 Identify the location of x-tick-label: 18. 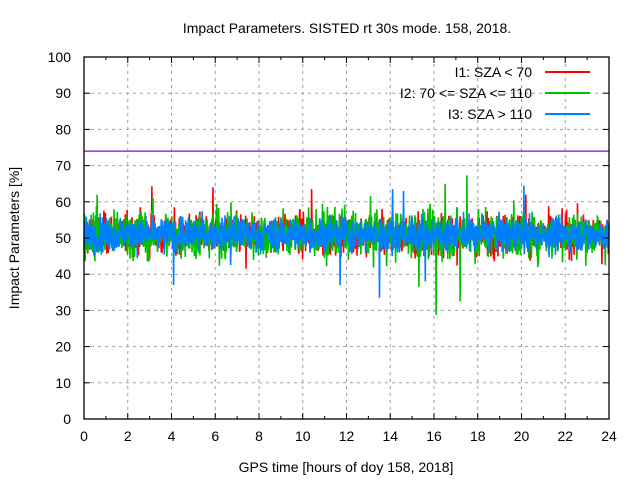
(478, 436).